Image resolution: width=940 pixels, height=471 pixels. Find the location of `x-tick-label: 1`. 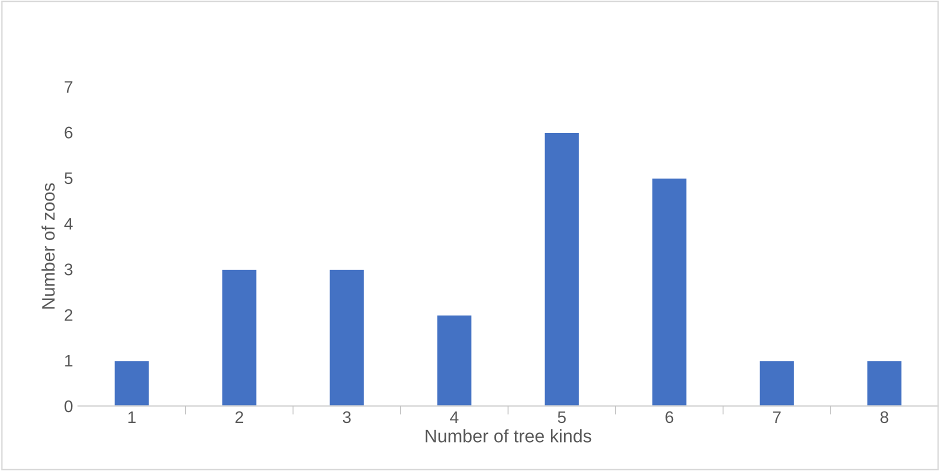

x-tick-label: 1 is located at coordinates (132, 417).